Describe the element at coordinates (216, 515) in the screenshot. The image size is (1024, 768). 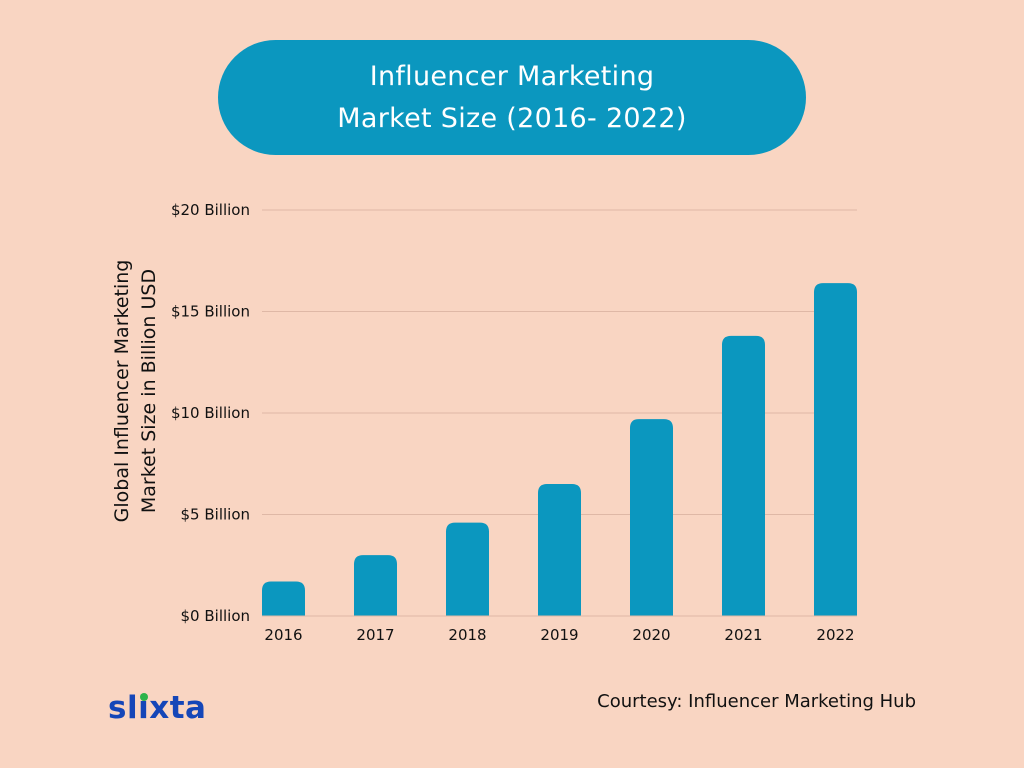
I see `y-tick-label: $5 Billion` at that location.